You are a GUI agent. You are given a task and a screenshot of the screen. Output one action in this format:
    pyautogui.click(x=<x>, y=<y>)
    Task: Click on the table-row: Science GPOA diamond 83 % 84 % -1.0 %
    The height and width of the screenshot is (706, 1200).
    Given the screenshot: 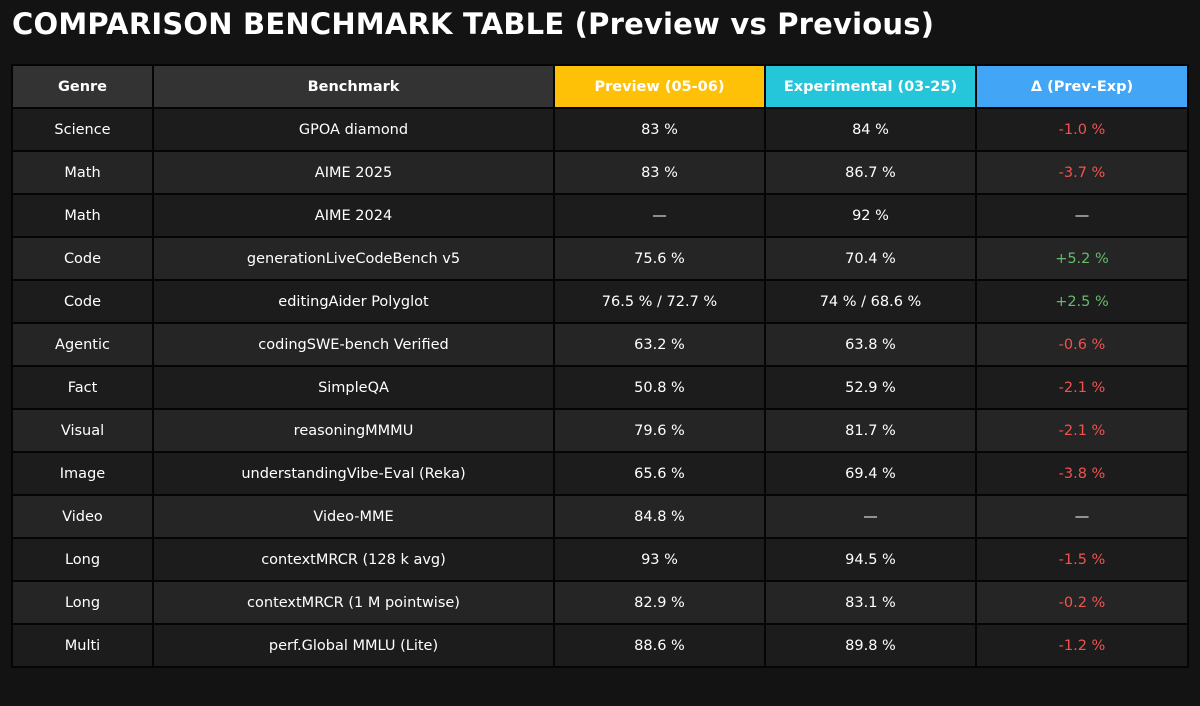 What is the action you would take?
    pyautogui.click(x=600, y=129)
    